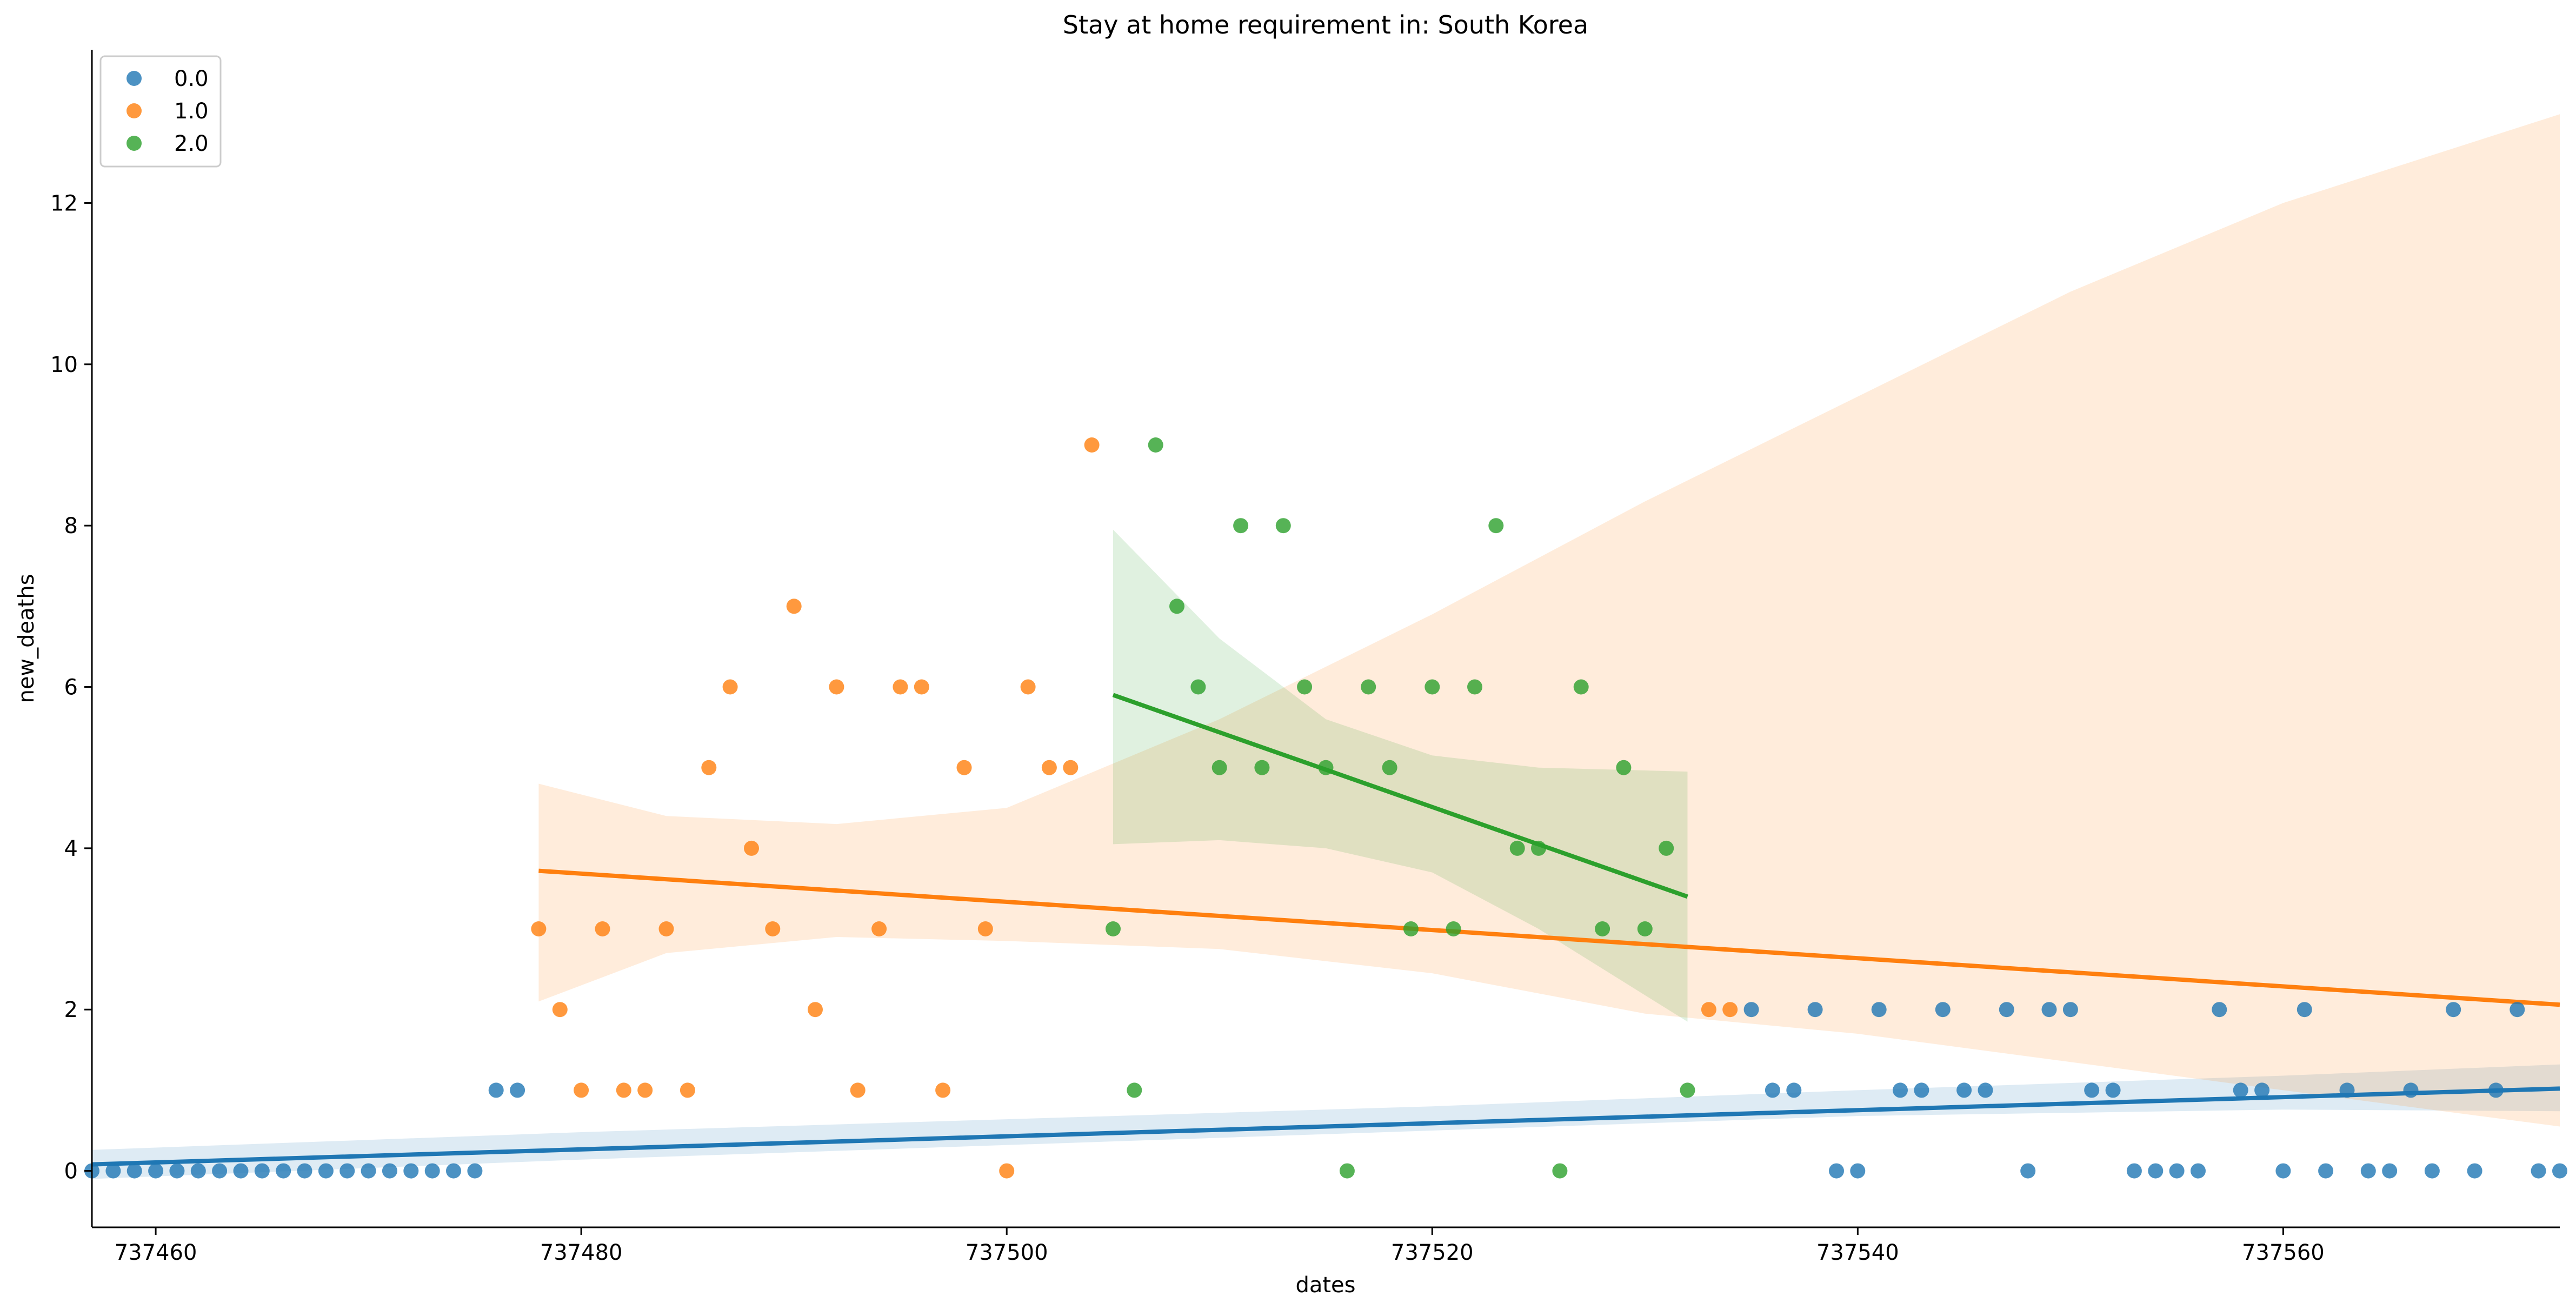 The width and height of the screenshot is (2576, 1316). I want to click on legend-marker-1.0, so click(134, 111).